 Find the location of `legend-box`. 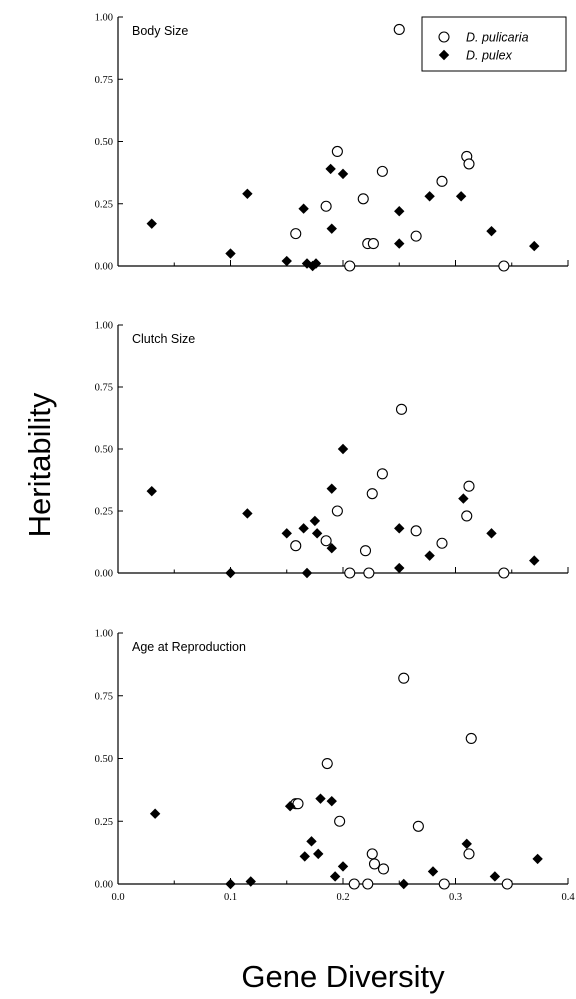

legend-box is located at coordinates (494, 44).